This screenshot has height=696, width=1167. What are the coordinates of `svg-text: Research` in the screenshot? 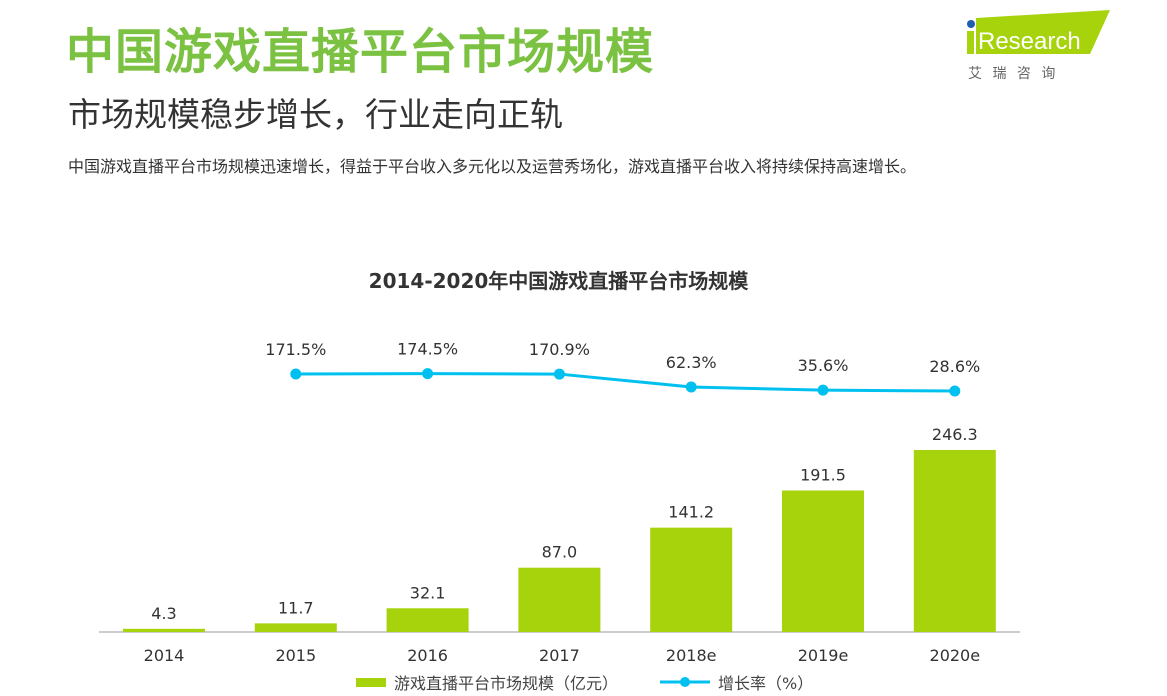 It's located at (1029, 41).